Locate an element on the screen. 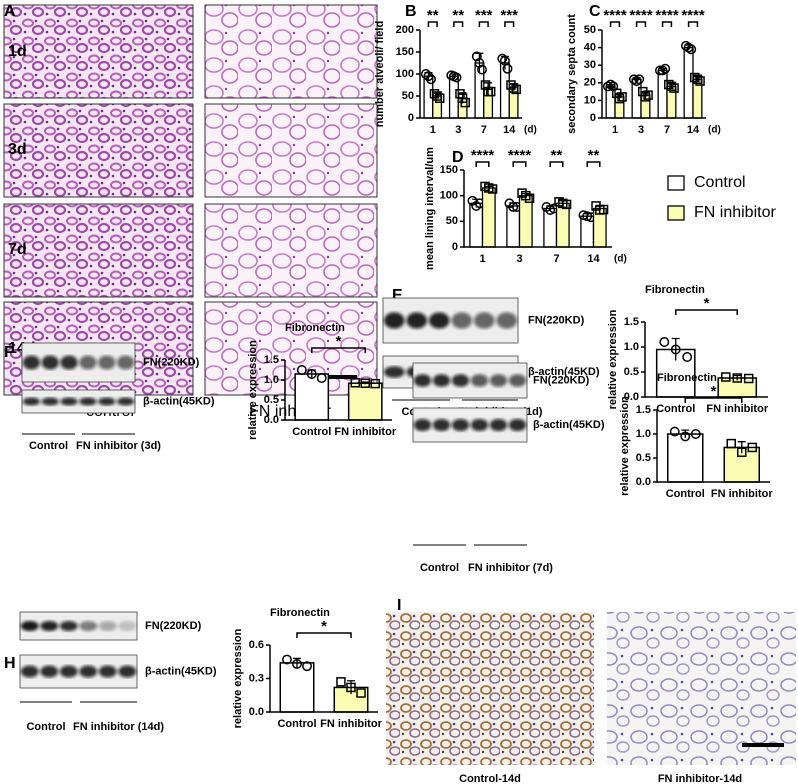 Image resolution: width=798 pixels, height=784 pixels. y-tick-label: 0 is located at coordinates (411, 118).